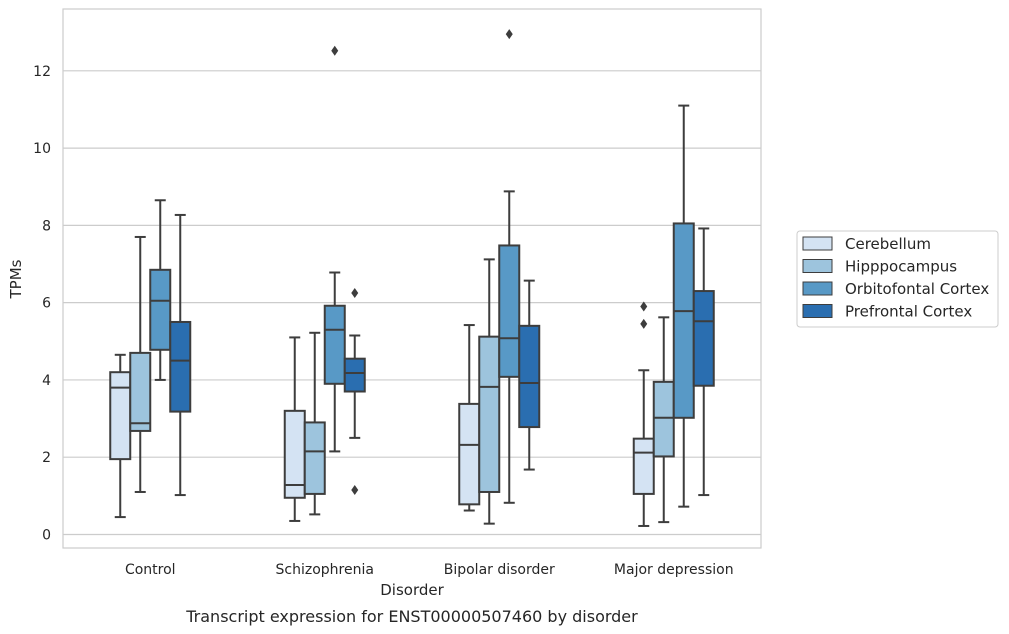 The image size is (1009, 634). I want to click on legend-label: Hipppocampus, so click(901, 267).